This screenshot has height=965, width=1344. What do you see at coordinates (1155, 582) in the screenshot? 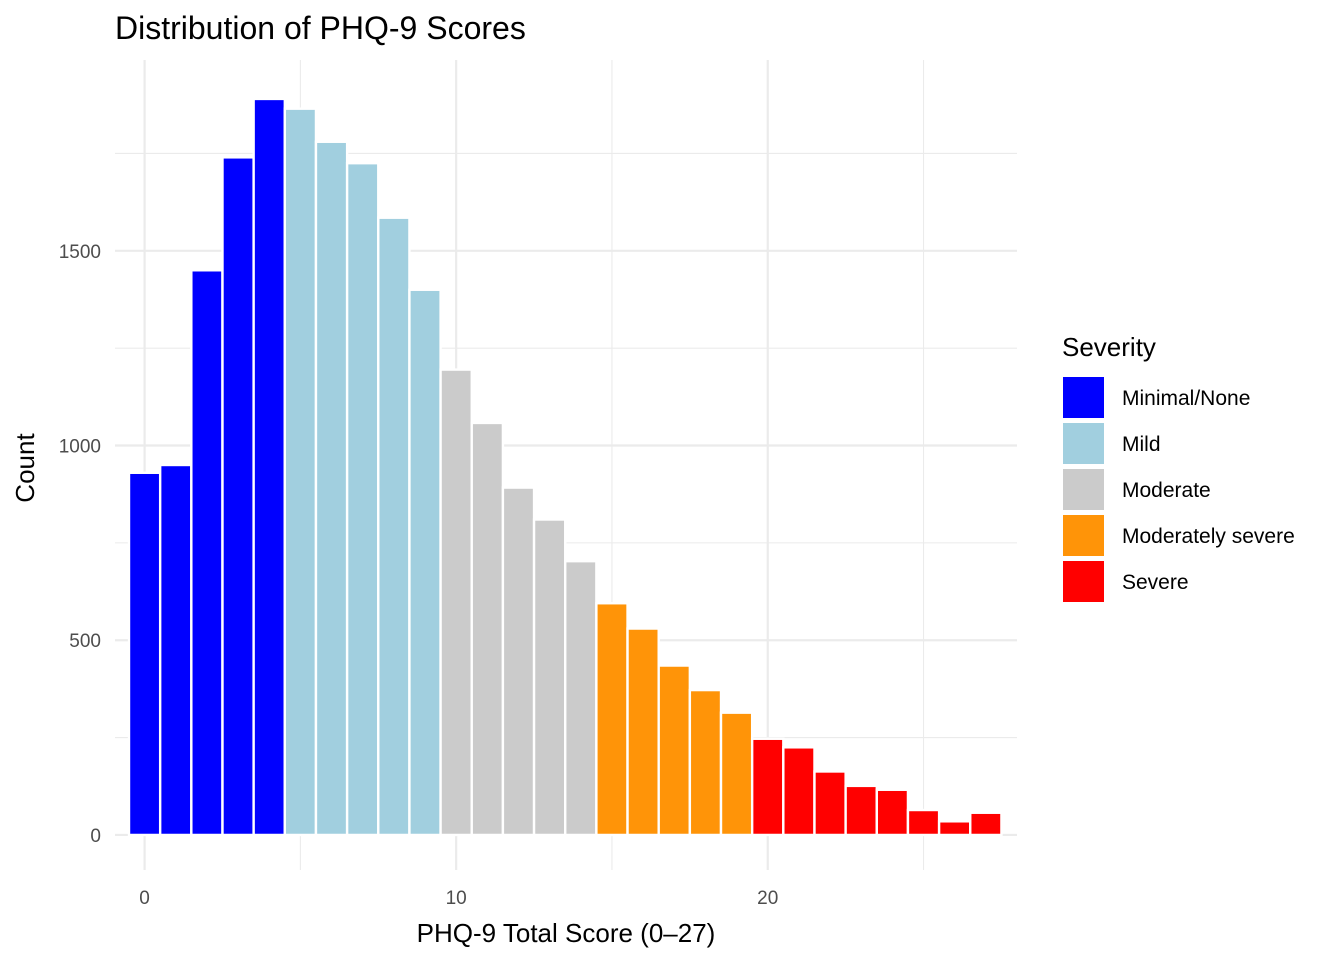
I see `legend-label: Severe` at bounding box center [1155, 582].